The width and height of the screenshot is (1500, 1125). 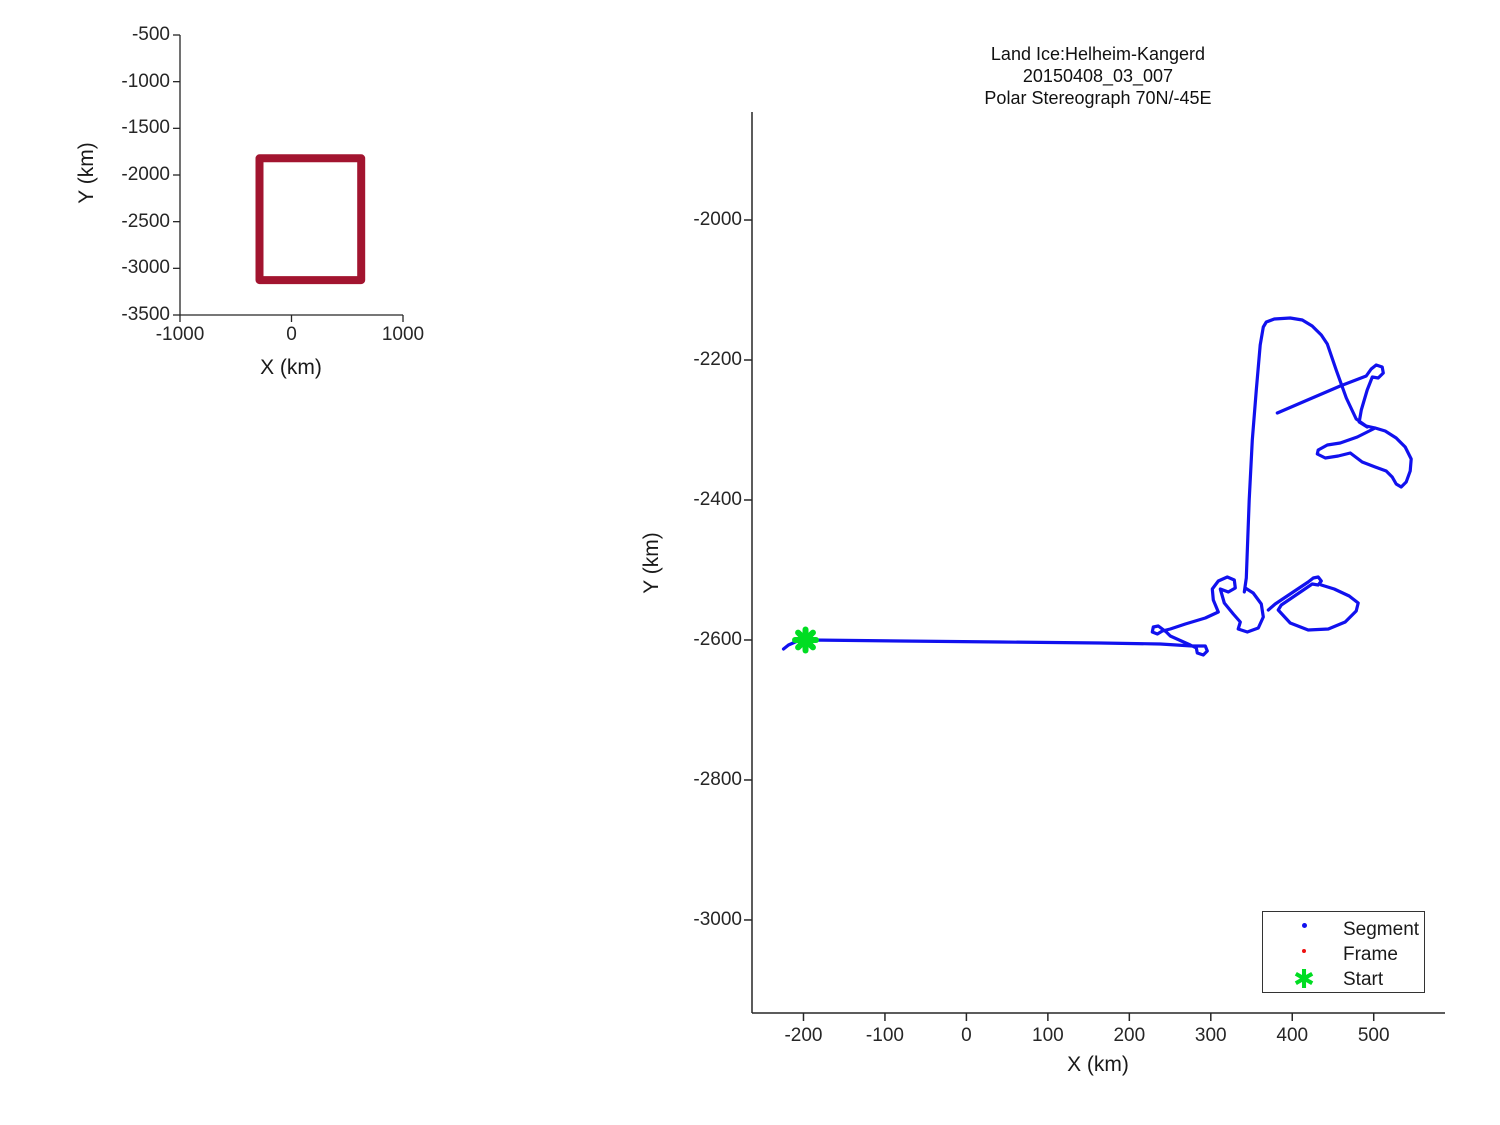 What do you see at coordinates (1381, 929) in the screenshot?
I see `legend-label: Segment` at bounding box center [1381, 929].